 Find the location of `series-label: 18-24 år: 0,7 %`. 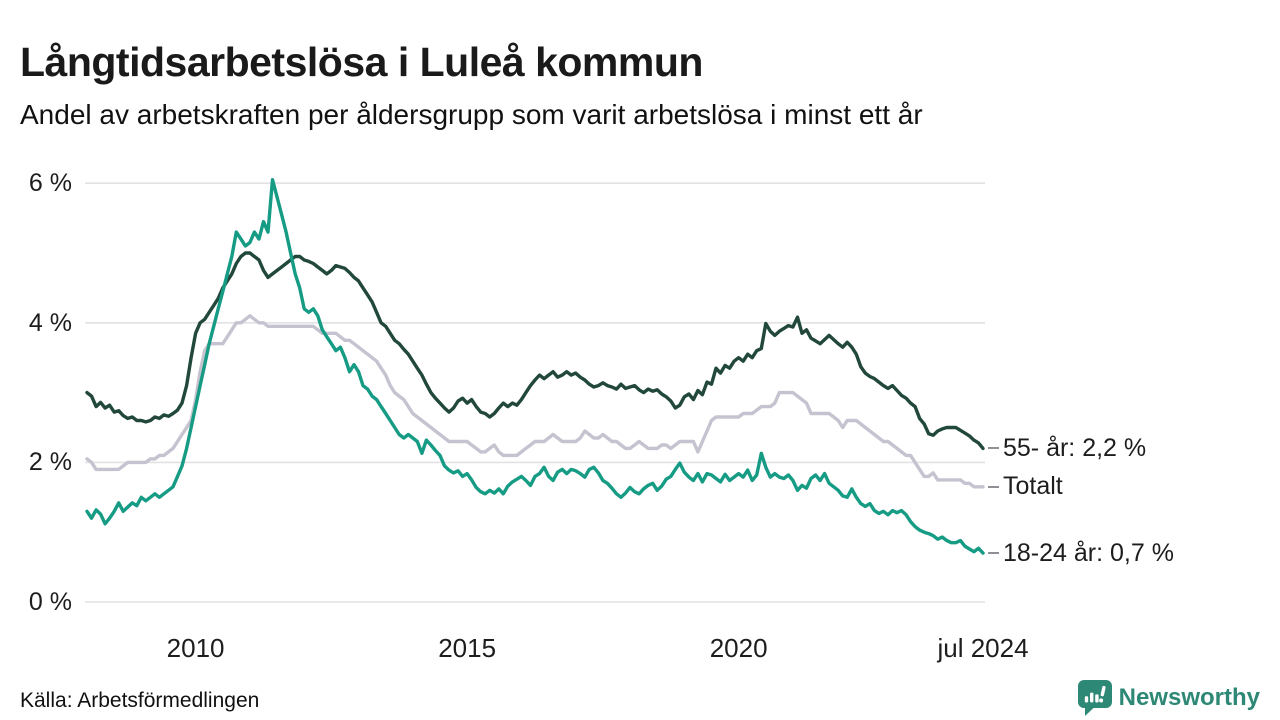

series-label: 18-24 år: 0,7 % is located at coordinates (1088, 552).